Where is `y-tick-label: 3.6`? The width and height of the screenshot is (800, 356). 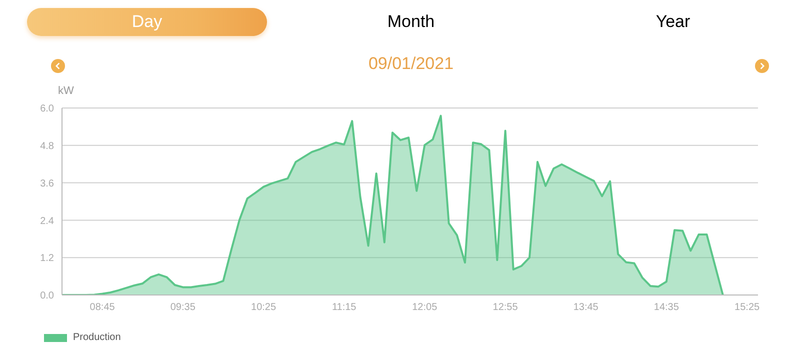 y-tick-label: 3.6 is located at coordinates (47, 184).